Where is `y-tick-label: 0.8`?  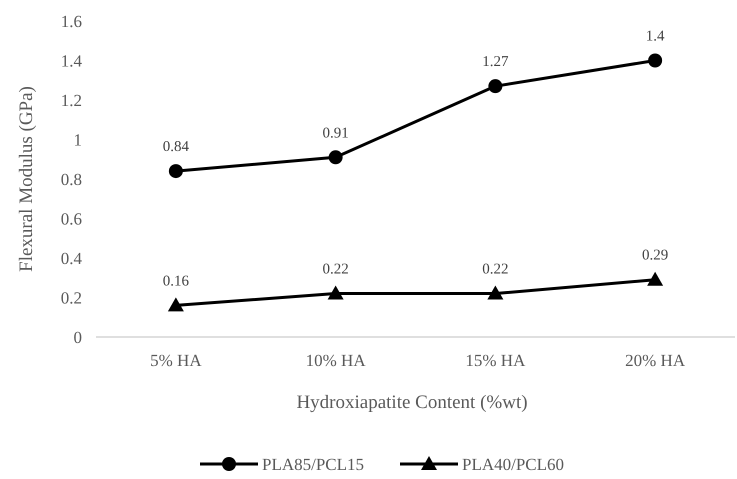
y-tick-label: 0.8 is located at coordinates (71, 179).